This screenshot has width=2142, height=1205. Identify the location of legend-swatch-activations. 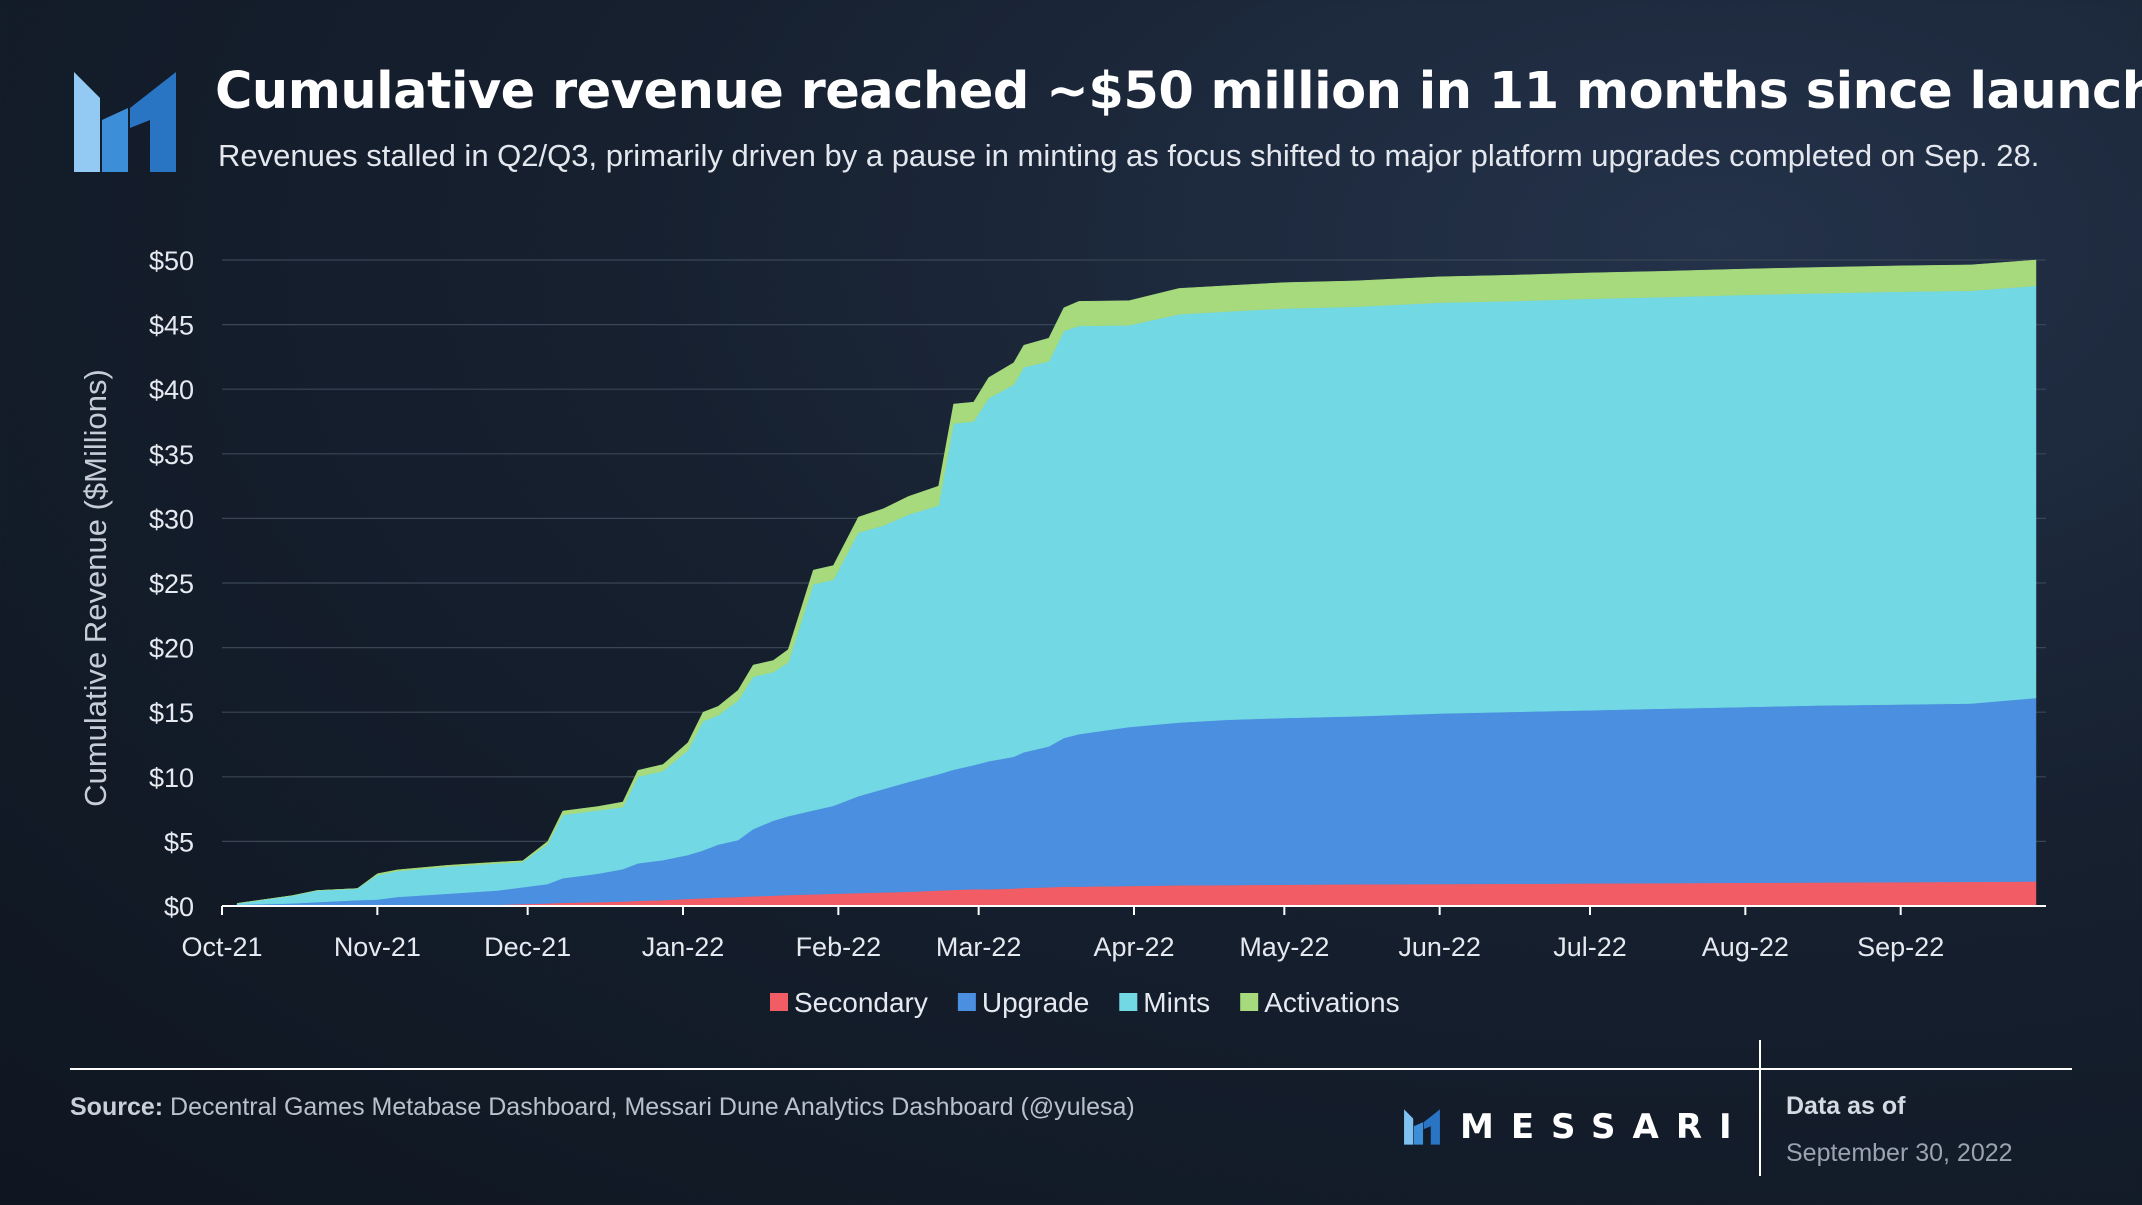
(1249, 1002).